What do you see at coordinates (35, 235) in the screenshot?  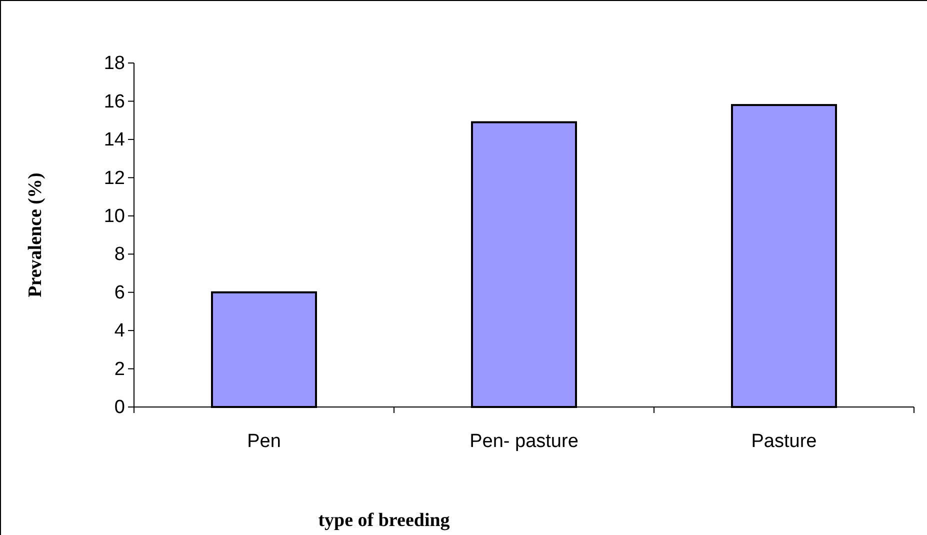 I see `y-axis-title: Prevalence (%)` at bounding box center [35, 235].